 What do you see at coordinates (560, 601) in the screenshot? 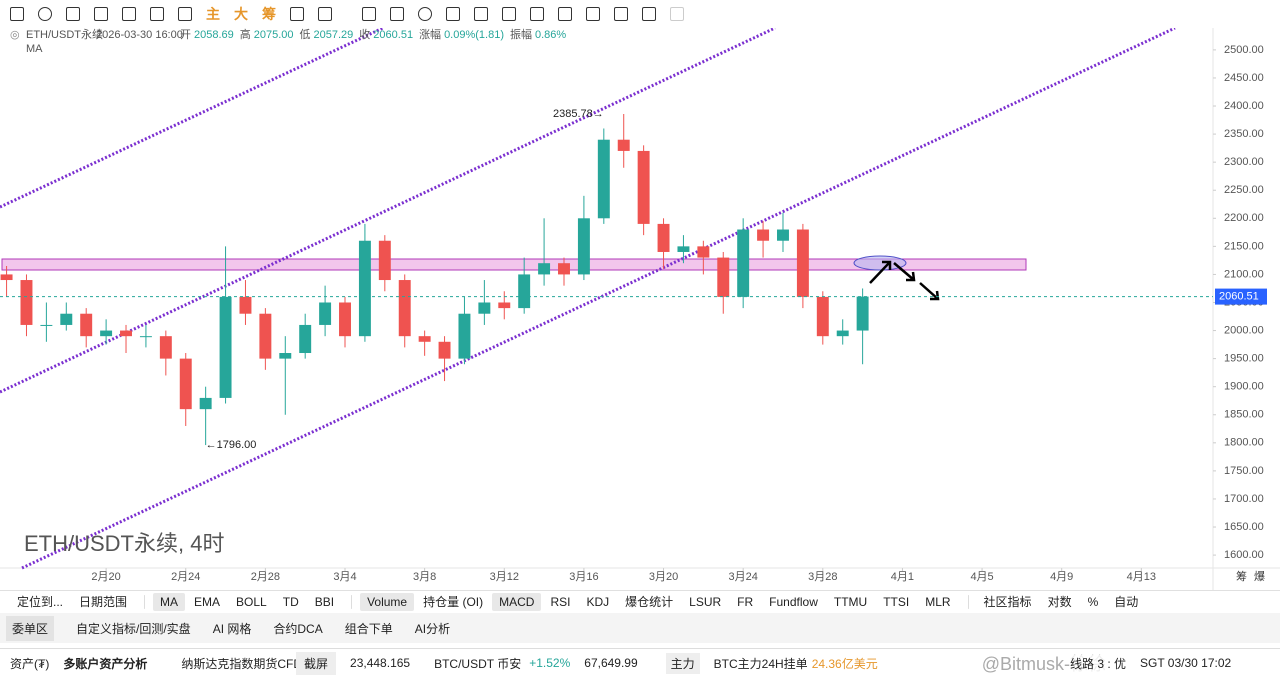
I see `sub-indicator: RSI` at bounding box center [560, 601].